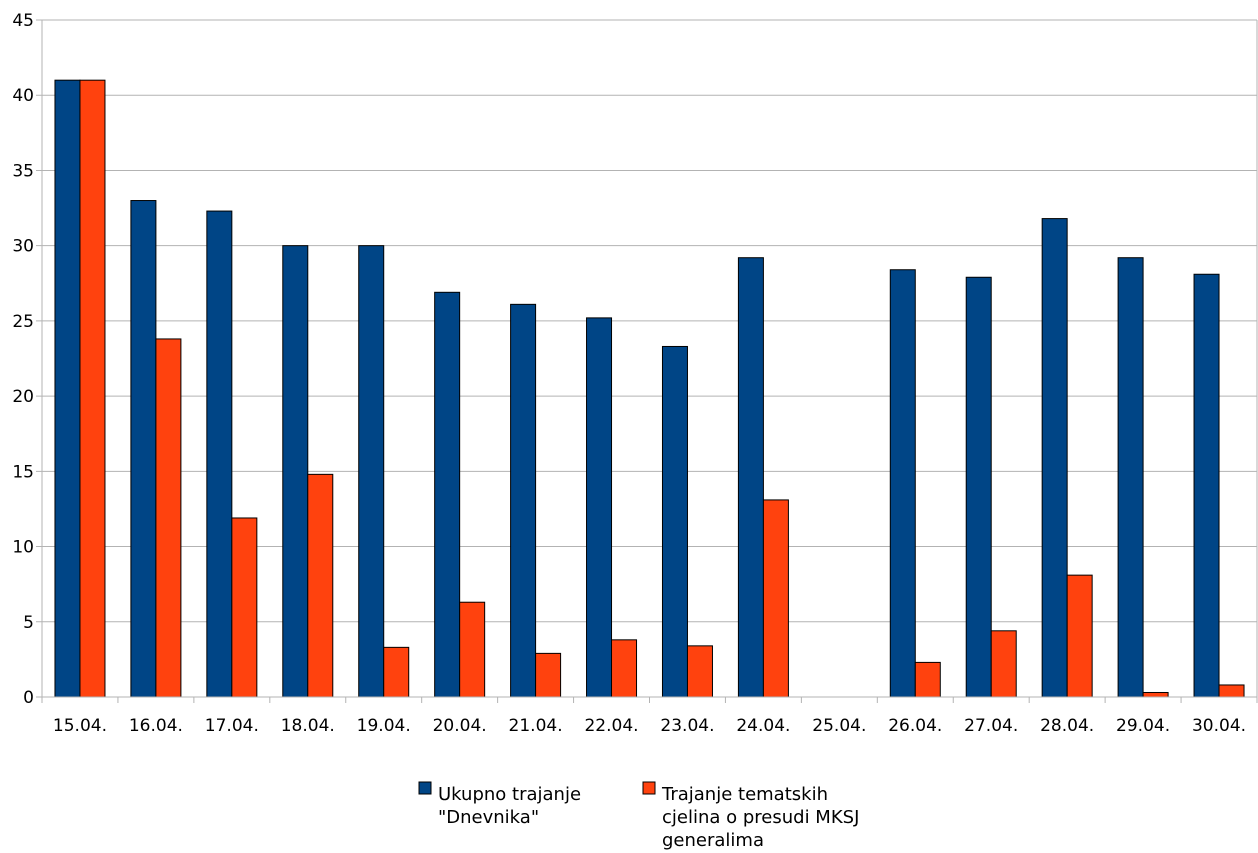 This screenshot has width=1258, height=853. What do you see at coordinates (763, 726) in the screenshot?
I see `x-tick-label: 24.04.` at bounding box center [763, 726].